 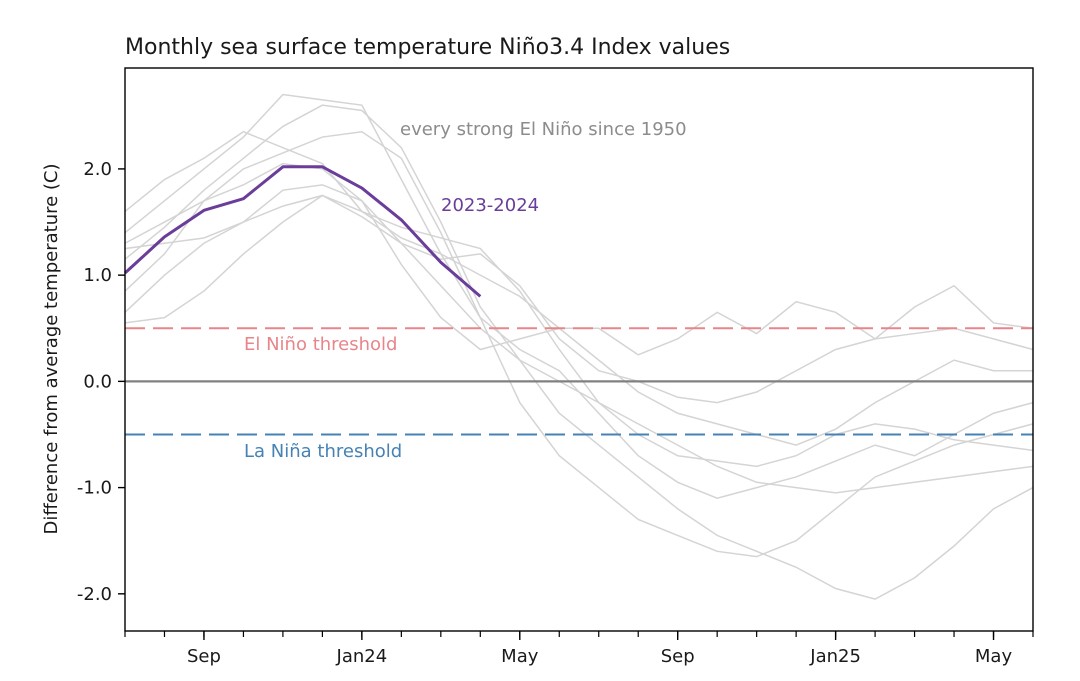 What do you see at coordinates (97, 275) in the screenshot?
I see `y-tick-label: 1.0` at bounding box center [97, 275].